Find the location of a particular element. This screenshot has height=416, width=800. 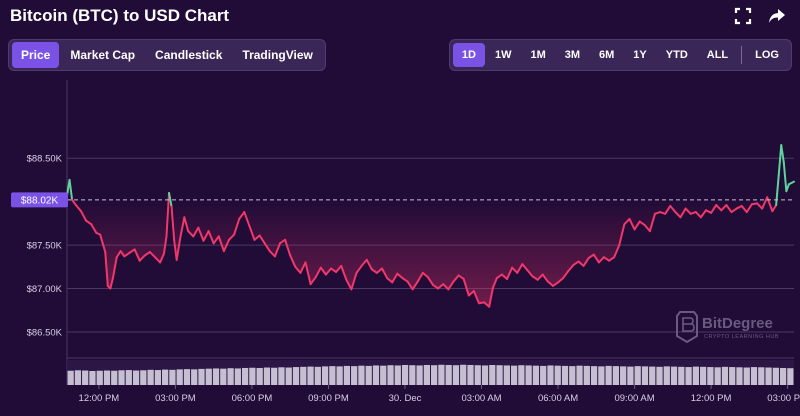

range-1m: 1M is located at coordinates (538, 55).